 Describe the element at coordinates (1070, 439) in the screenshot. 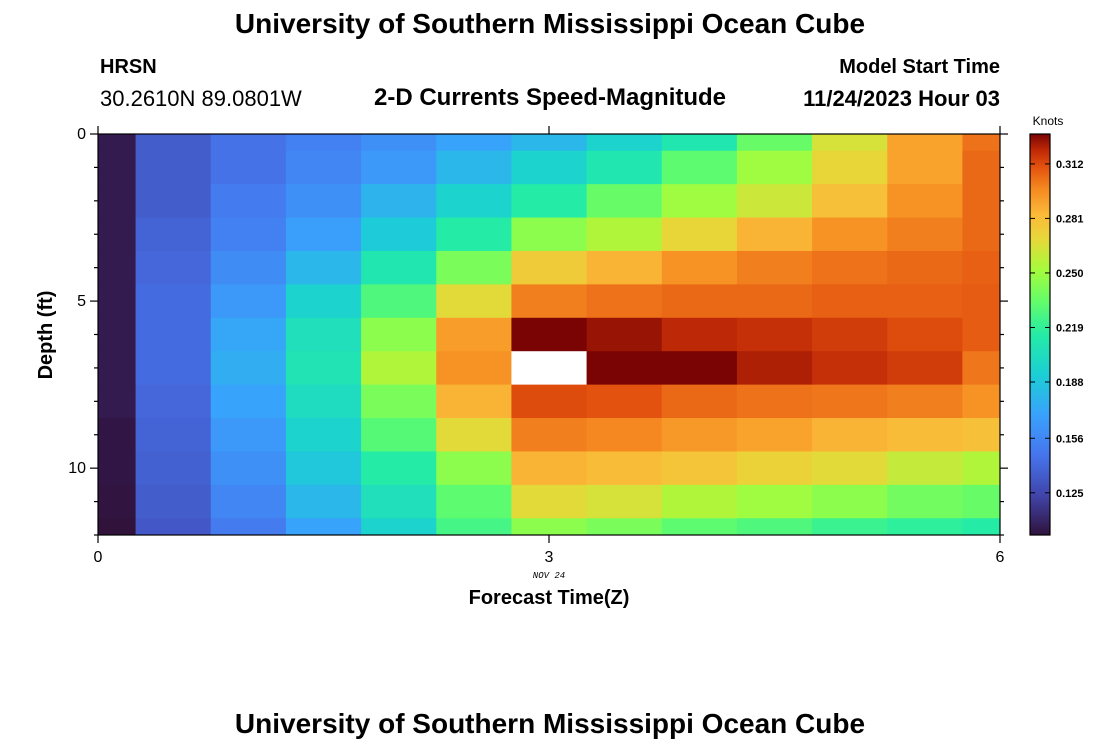

I see `colorbar-tick-label: 0.156` at that location.